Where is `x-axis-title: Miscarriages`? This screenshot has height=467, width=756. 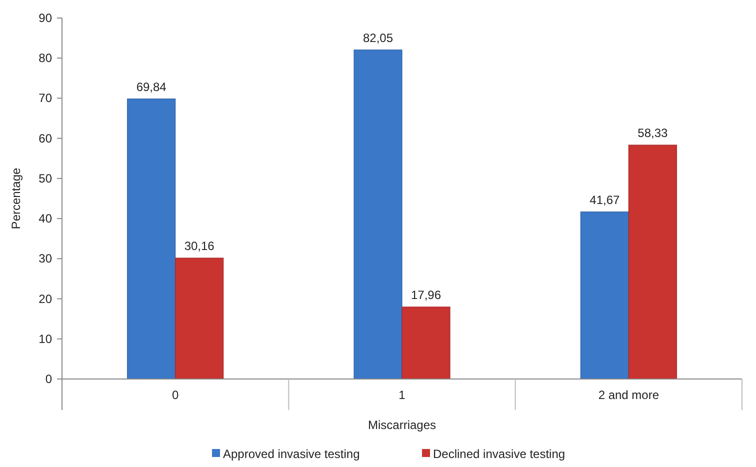
x-axis-title: Miscarriages is located at coordinates (402, 425).